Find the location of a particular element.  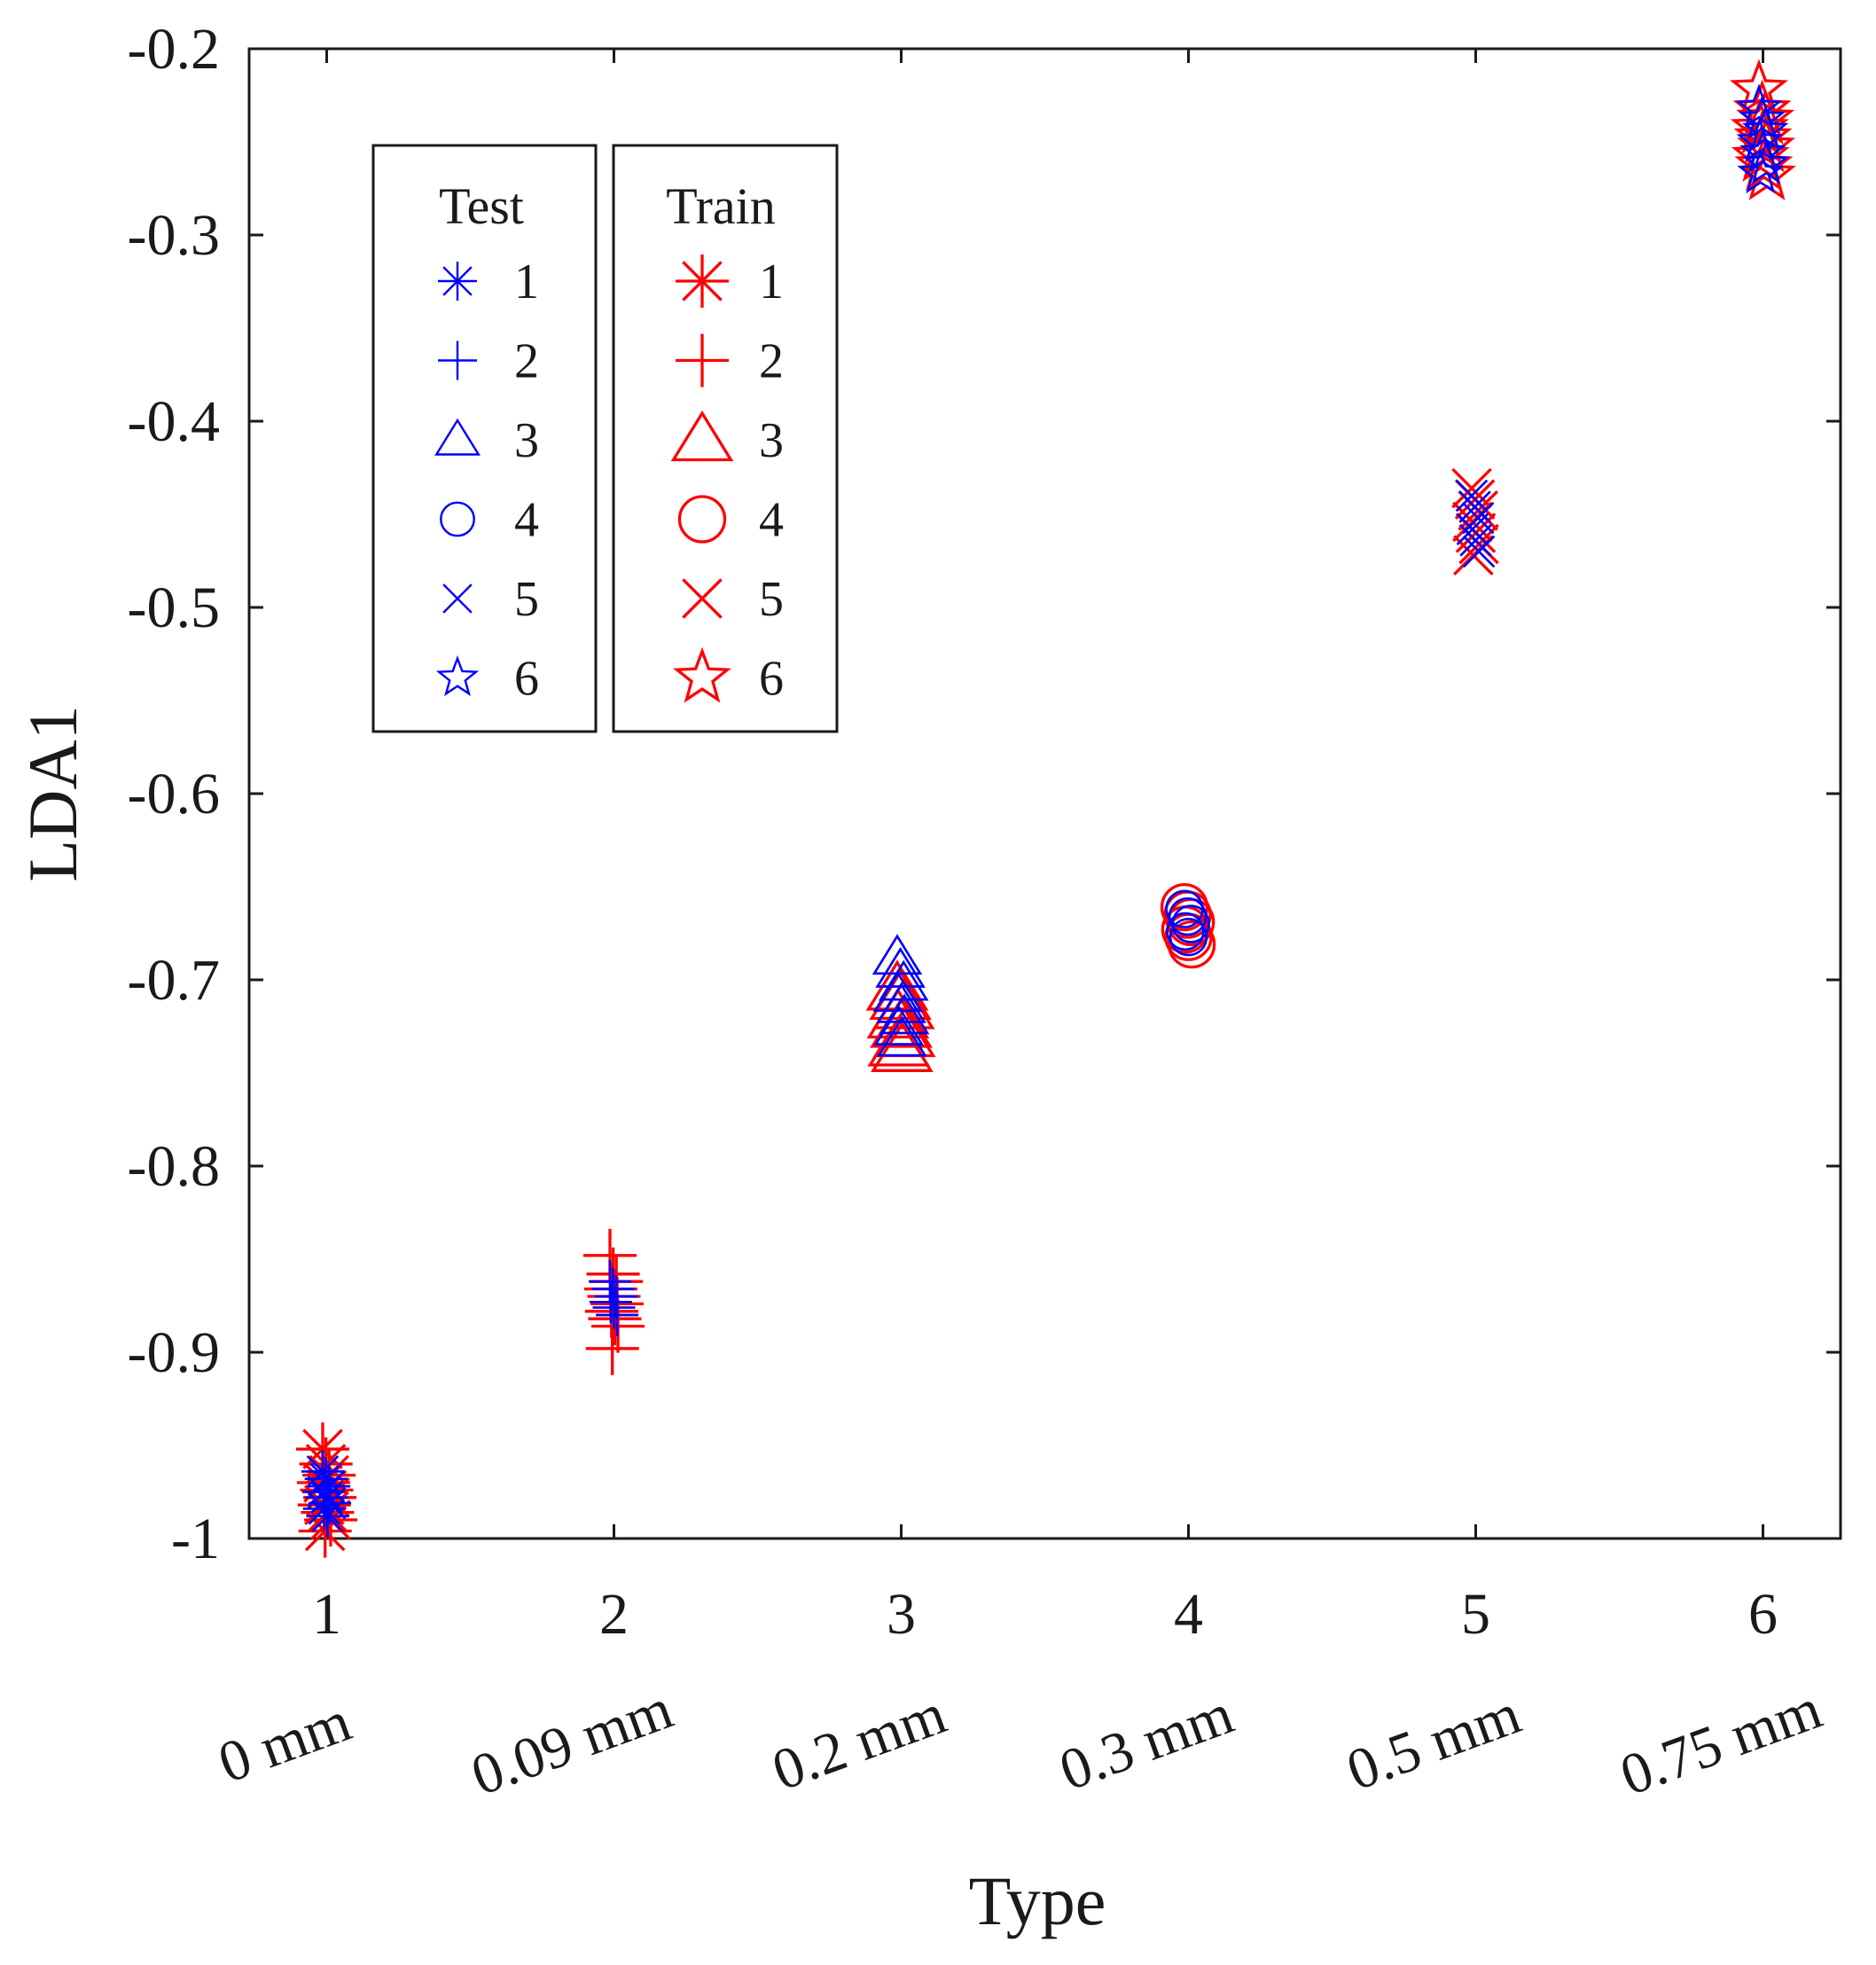

x-tick-label: 4 is located at coordinates (1188, 1614).